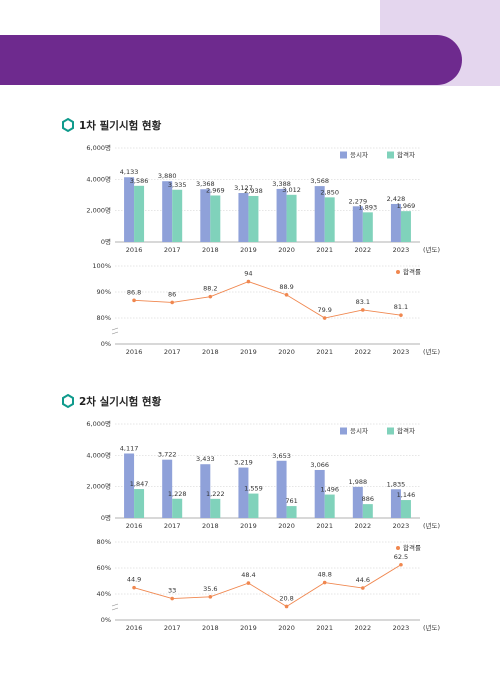 The image size is (500, 684). I want to click on x-tick-label: 2018, so click(210, 250).